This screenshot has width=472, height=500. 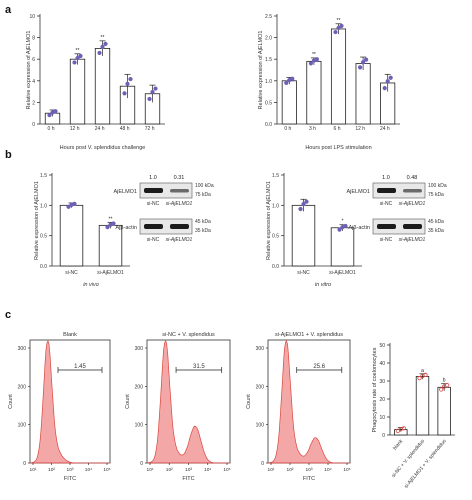 What do you see at coordinates (425, 464) in the screenshot?
I see `c4-xtick-label: si-AjELMO1 + V. splendidus` at bounding box center [425, 464].